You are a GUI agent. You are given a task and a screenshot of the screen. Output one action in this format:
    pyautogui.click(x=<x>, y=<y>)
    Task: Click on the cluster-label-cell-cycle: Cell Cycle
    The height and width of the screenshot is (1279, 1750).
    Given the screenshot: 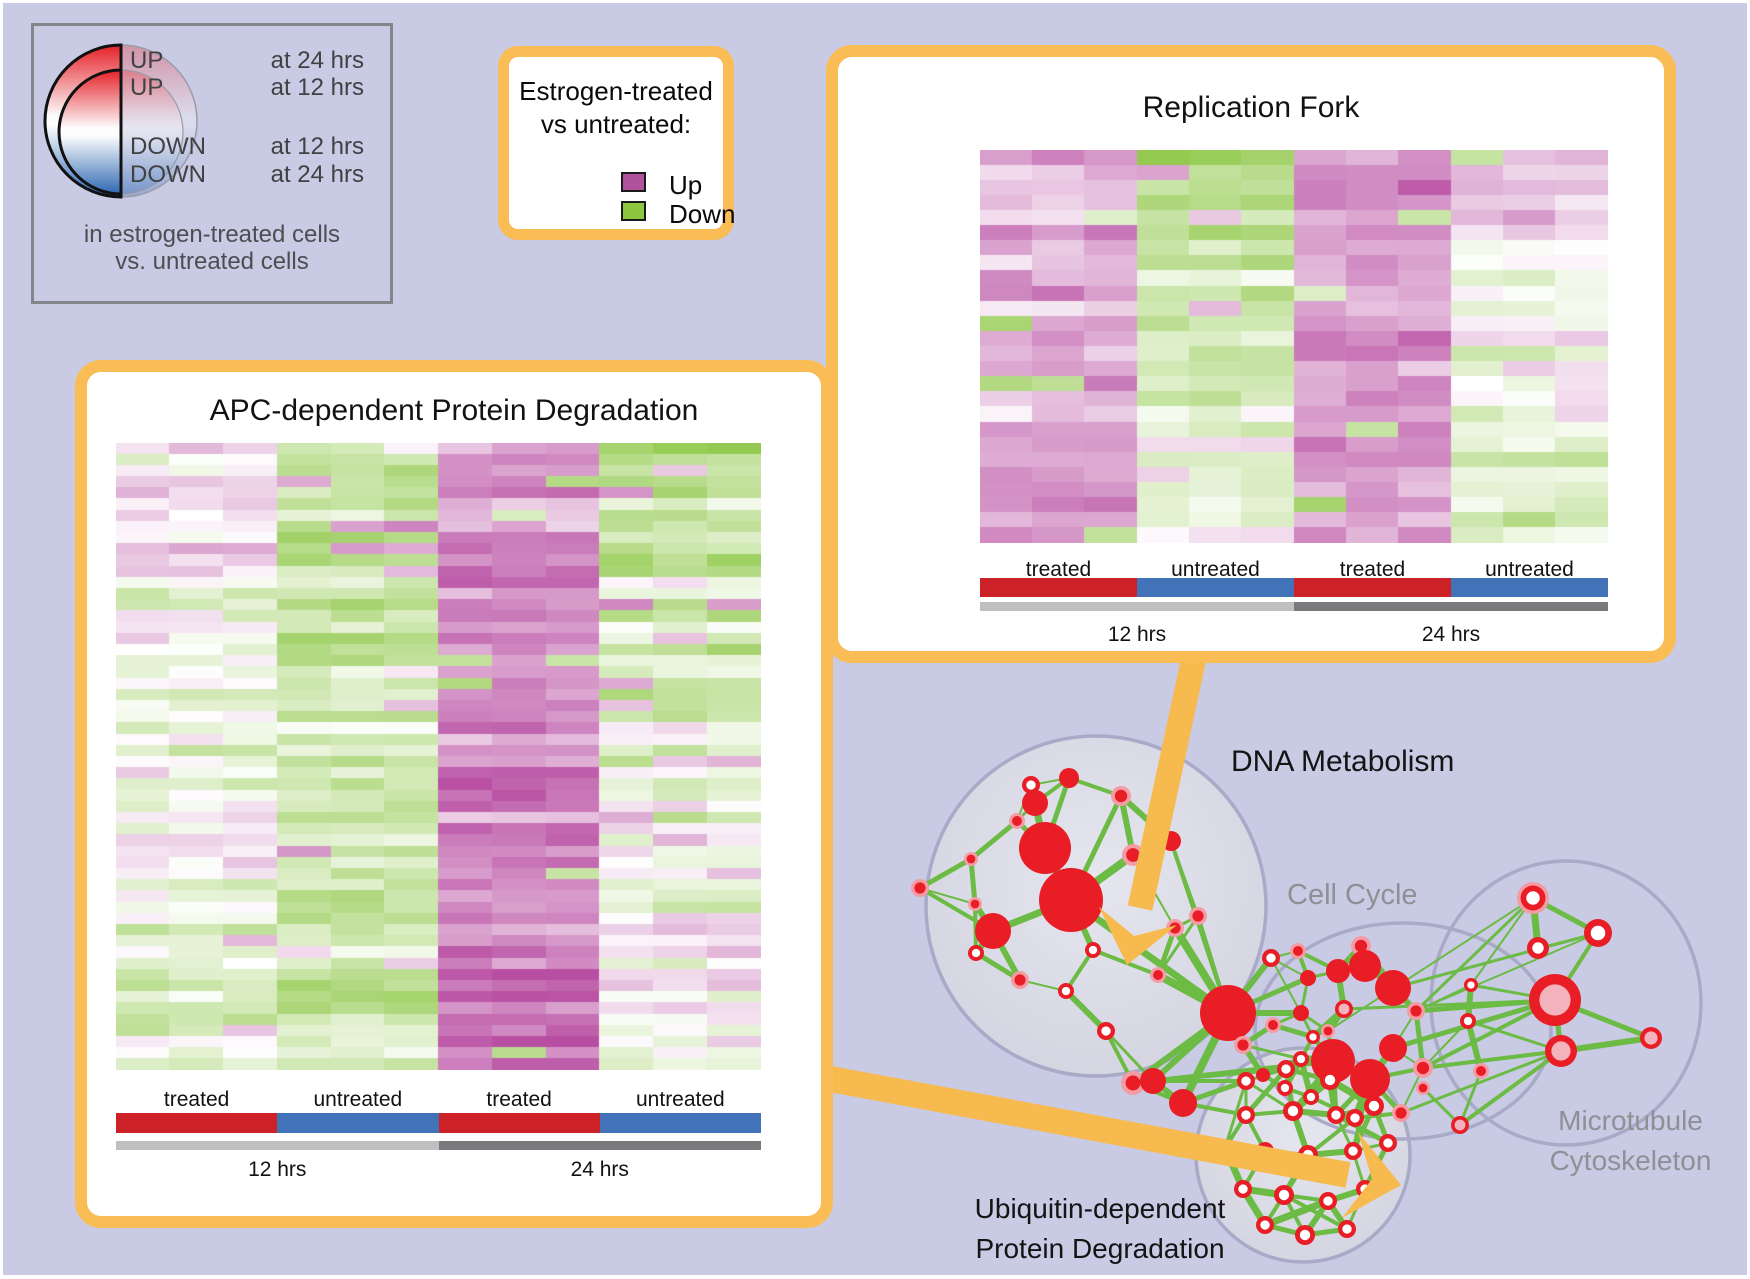 What is the action you would take?
    pyautogui.click(x=1352, y=895)
    